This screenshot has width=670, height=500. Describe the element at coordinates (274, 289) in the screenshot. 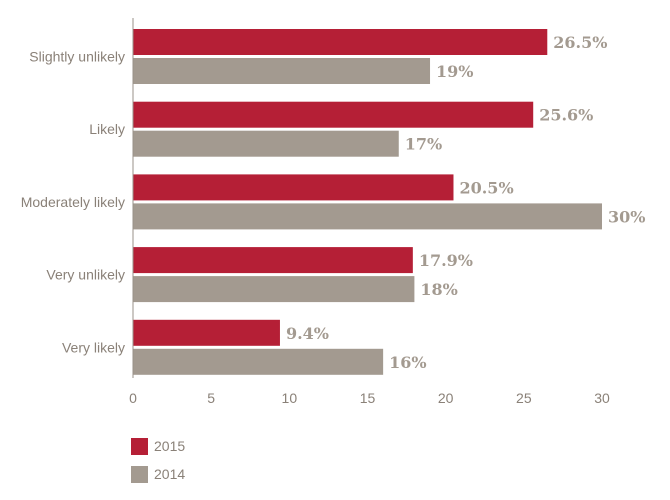

I see `bar-2014-very-unlikely` at that location.